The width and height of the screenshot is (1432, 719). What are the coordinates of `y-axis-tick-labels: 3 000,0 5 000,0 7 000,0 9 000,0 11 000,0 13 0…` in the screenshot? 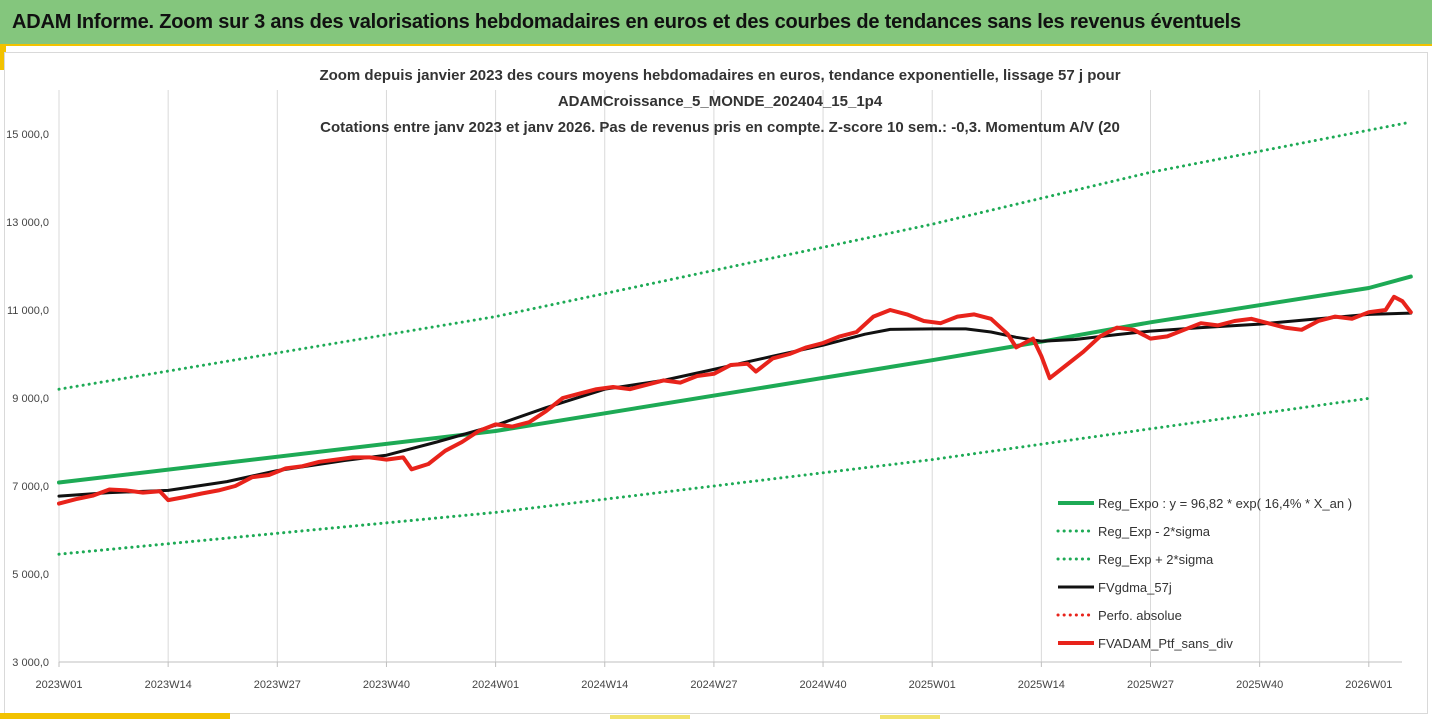 It's located at (27, 399).